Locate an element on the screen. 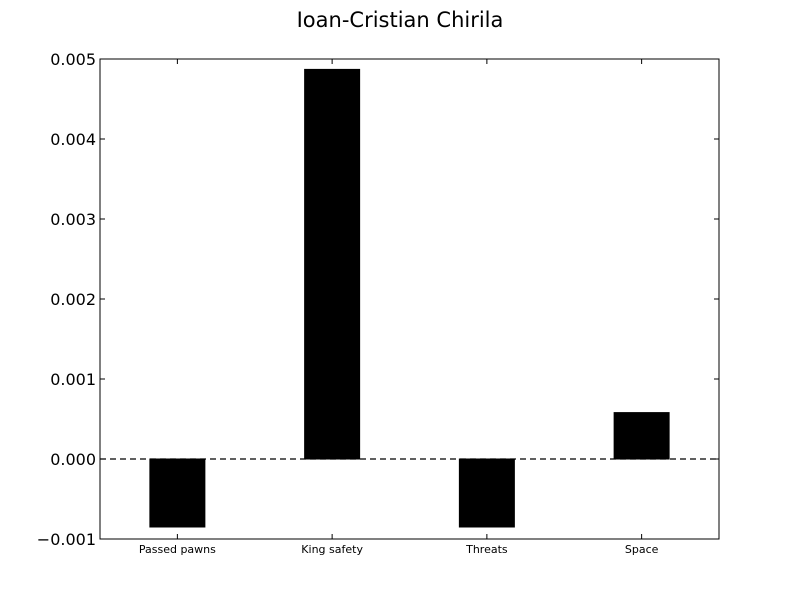  x-tick-label-0: Passed pawns is located at coordinates (177, 549).